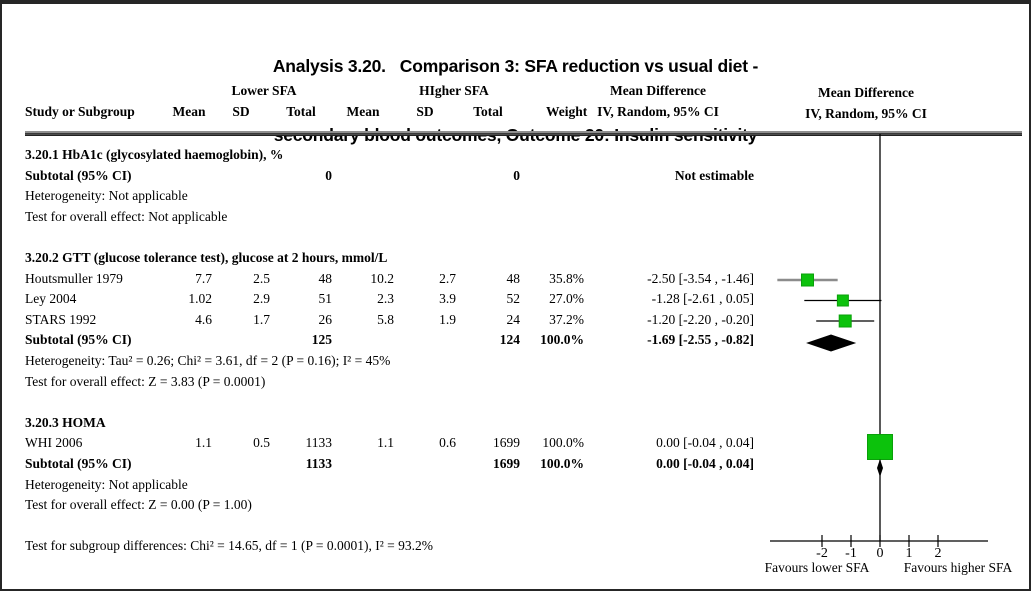  Describe the element at coordinates (866, 113) in the screenshot. I see `plot-header-method: IV, Random, 95% CI` at that location.